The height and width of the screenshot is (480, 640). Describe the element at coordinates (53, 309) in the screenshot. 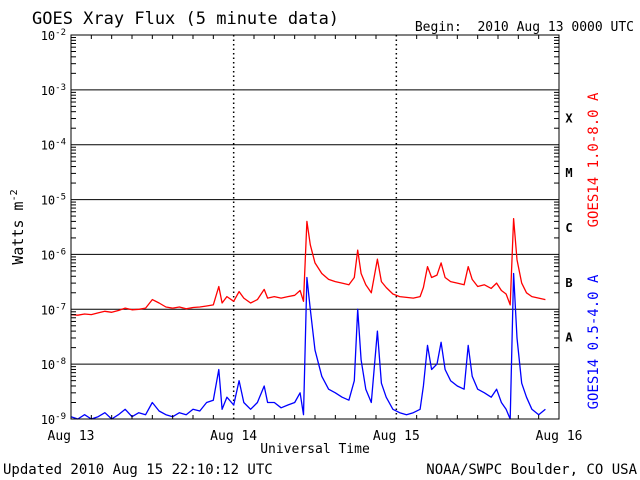

I see `y-tick-label: 10-7` at that location.